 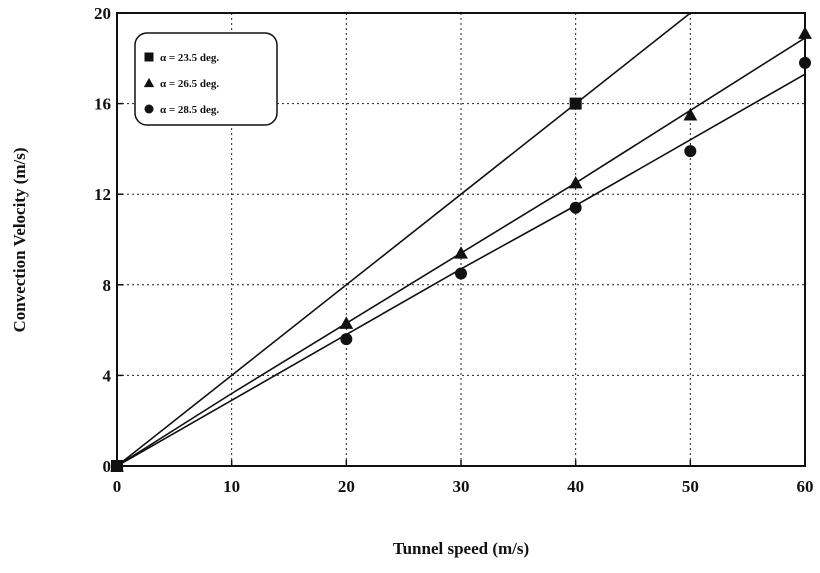 I want to click on y-axis-label: Convection Velocity (m/s), so click(x=19, y=239).